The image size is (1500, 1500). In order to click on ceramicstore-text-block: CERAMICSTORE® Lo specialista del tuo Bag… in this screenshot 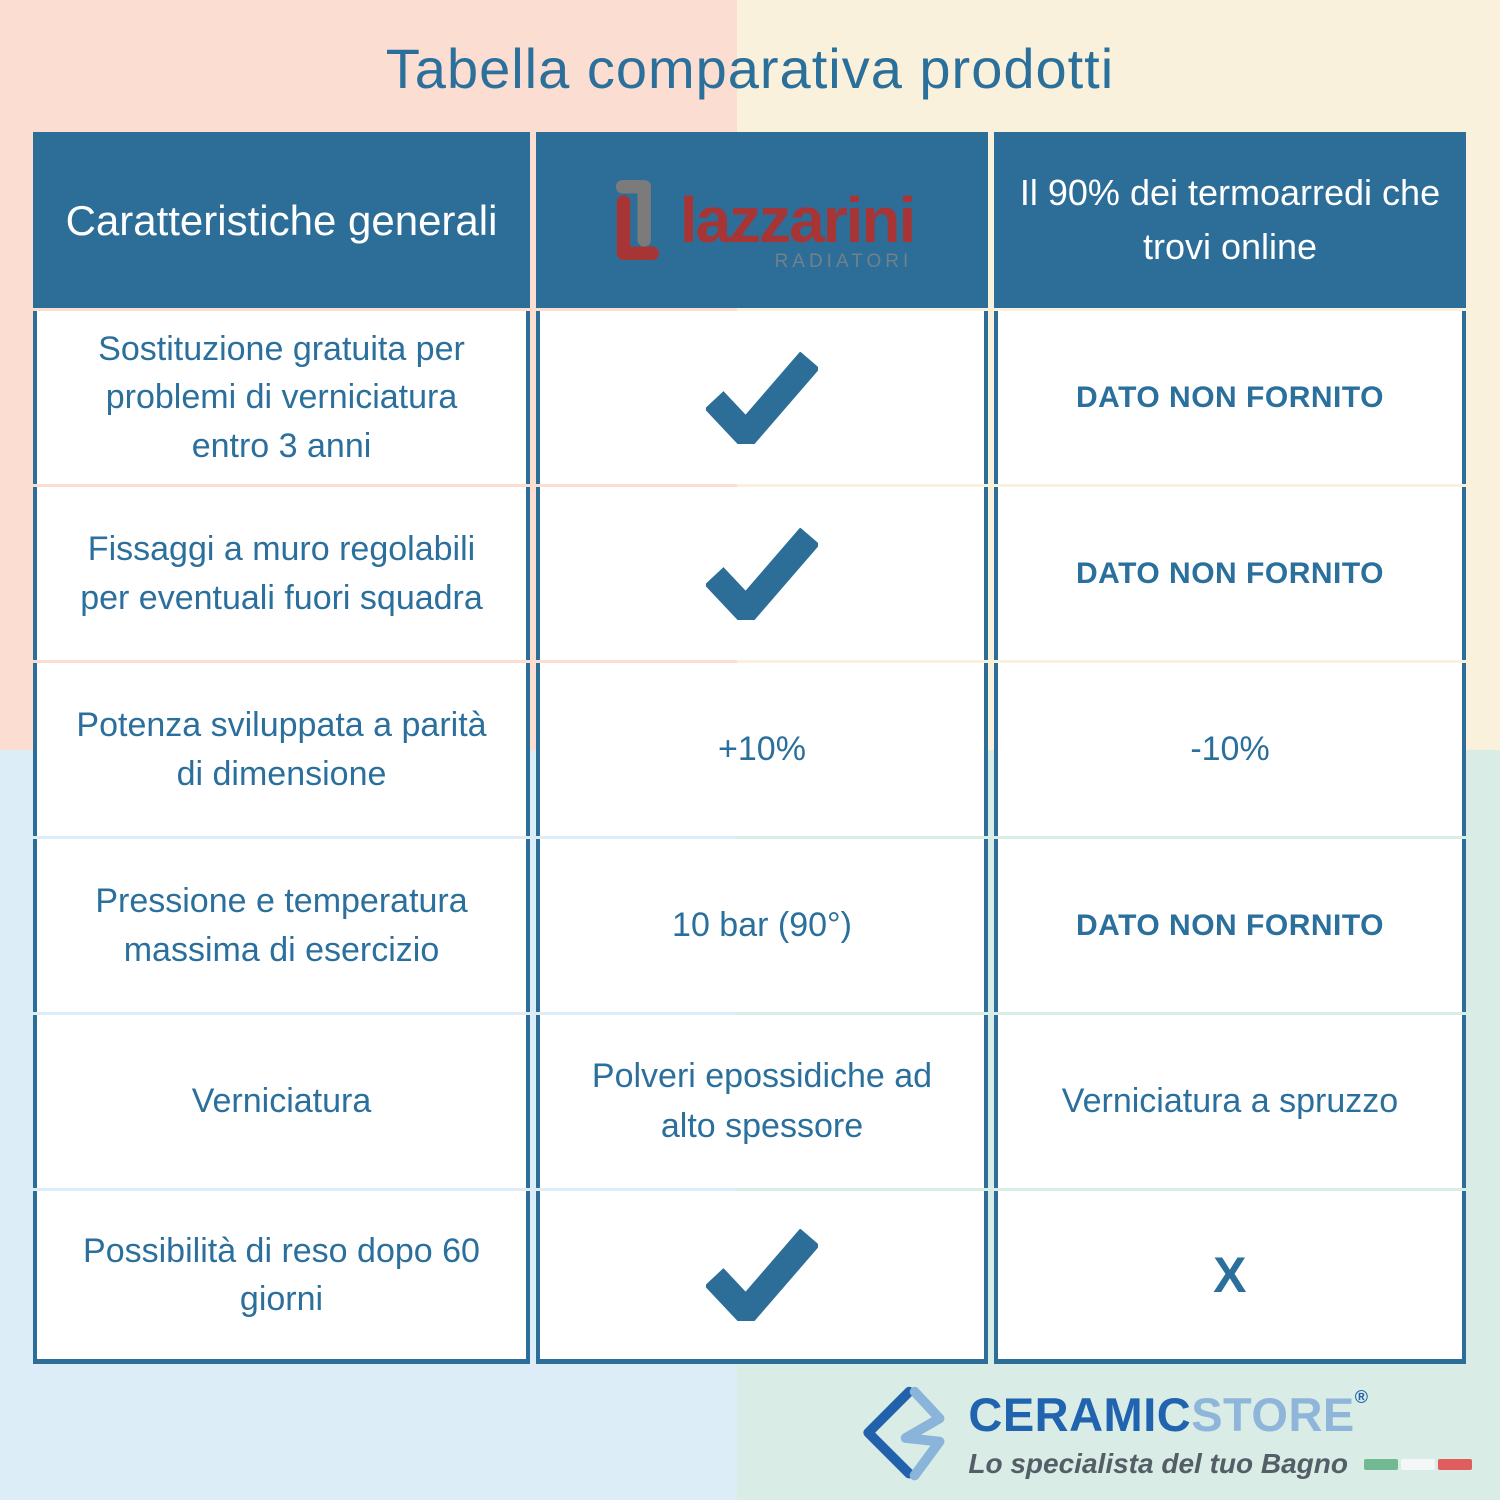, I will do `click(1220, 1434)`.